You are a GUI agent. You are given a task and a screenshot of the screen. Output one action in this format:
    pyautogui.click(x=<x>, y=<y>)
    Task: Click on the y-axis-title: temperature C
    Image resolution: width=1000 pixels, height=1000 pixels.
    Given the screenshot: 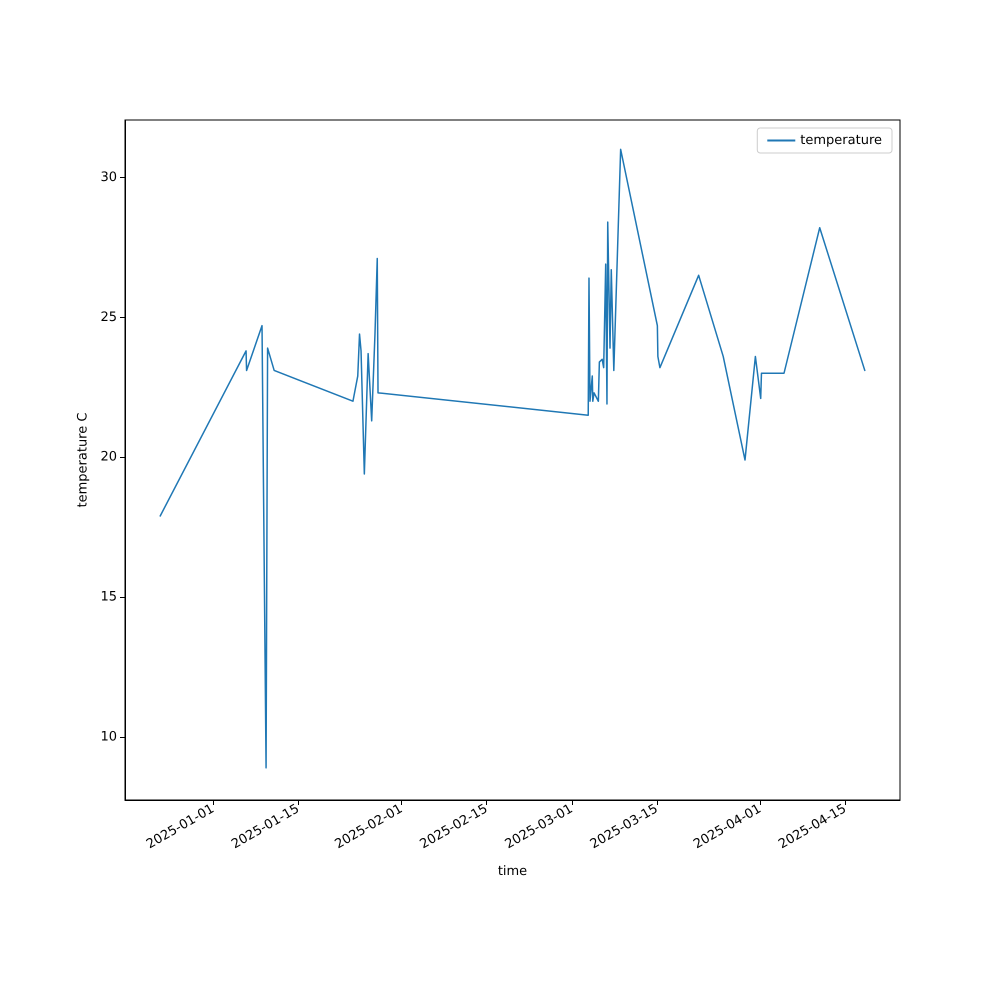 What is the action you would take?
    pyautogui.click(x=83, y=460)
    